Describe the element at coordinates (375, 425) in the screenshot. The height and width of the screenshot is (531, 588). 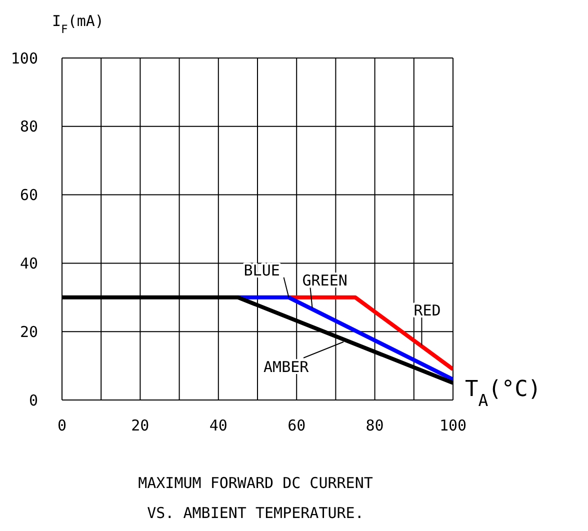
I see `x-tick-label: 80` at that location.